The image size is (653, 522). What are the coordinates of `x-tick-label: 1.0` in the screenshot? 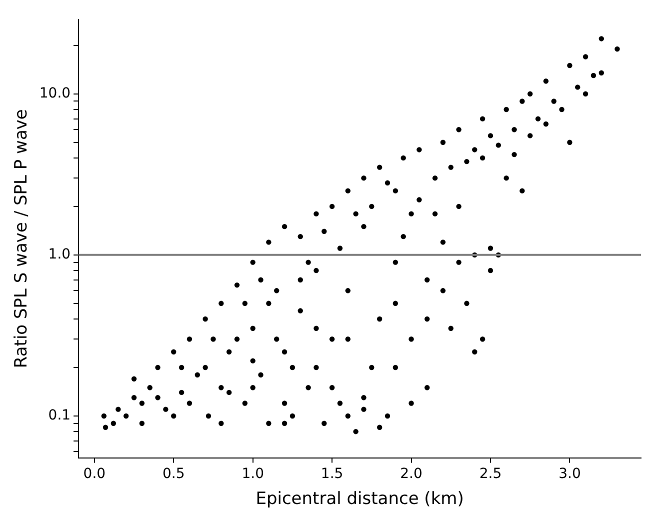 It's located at (253, 474).